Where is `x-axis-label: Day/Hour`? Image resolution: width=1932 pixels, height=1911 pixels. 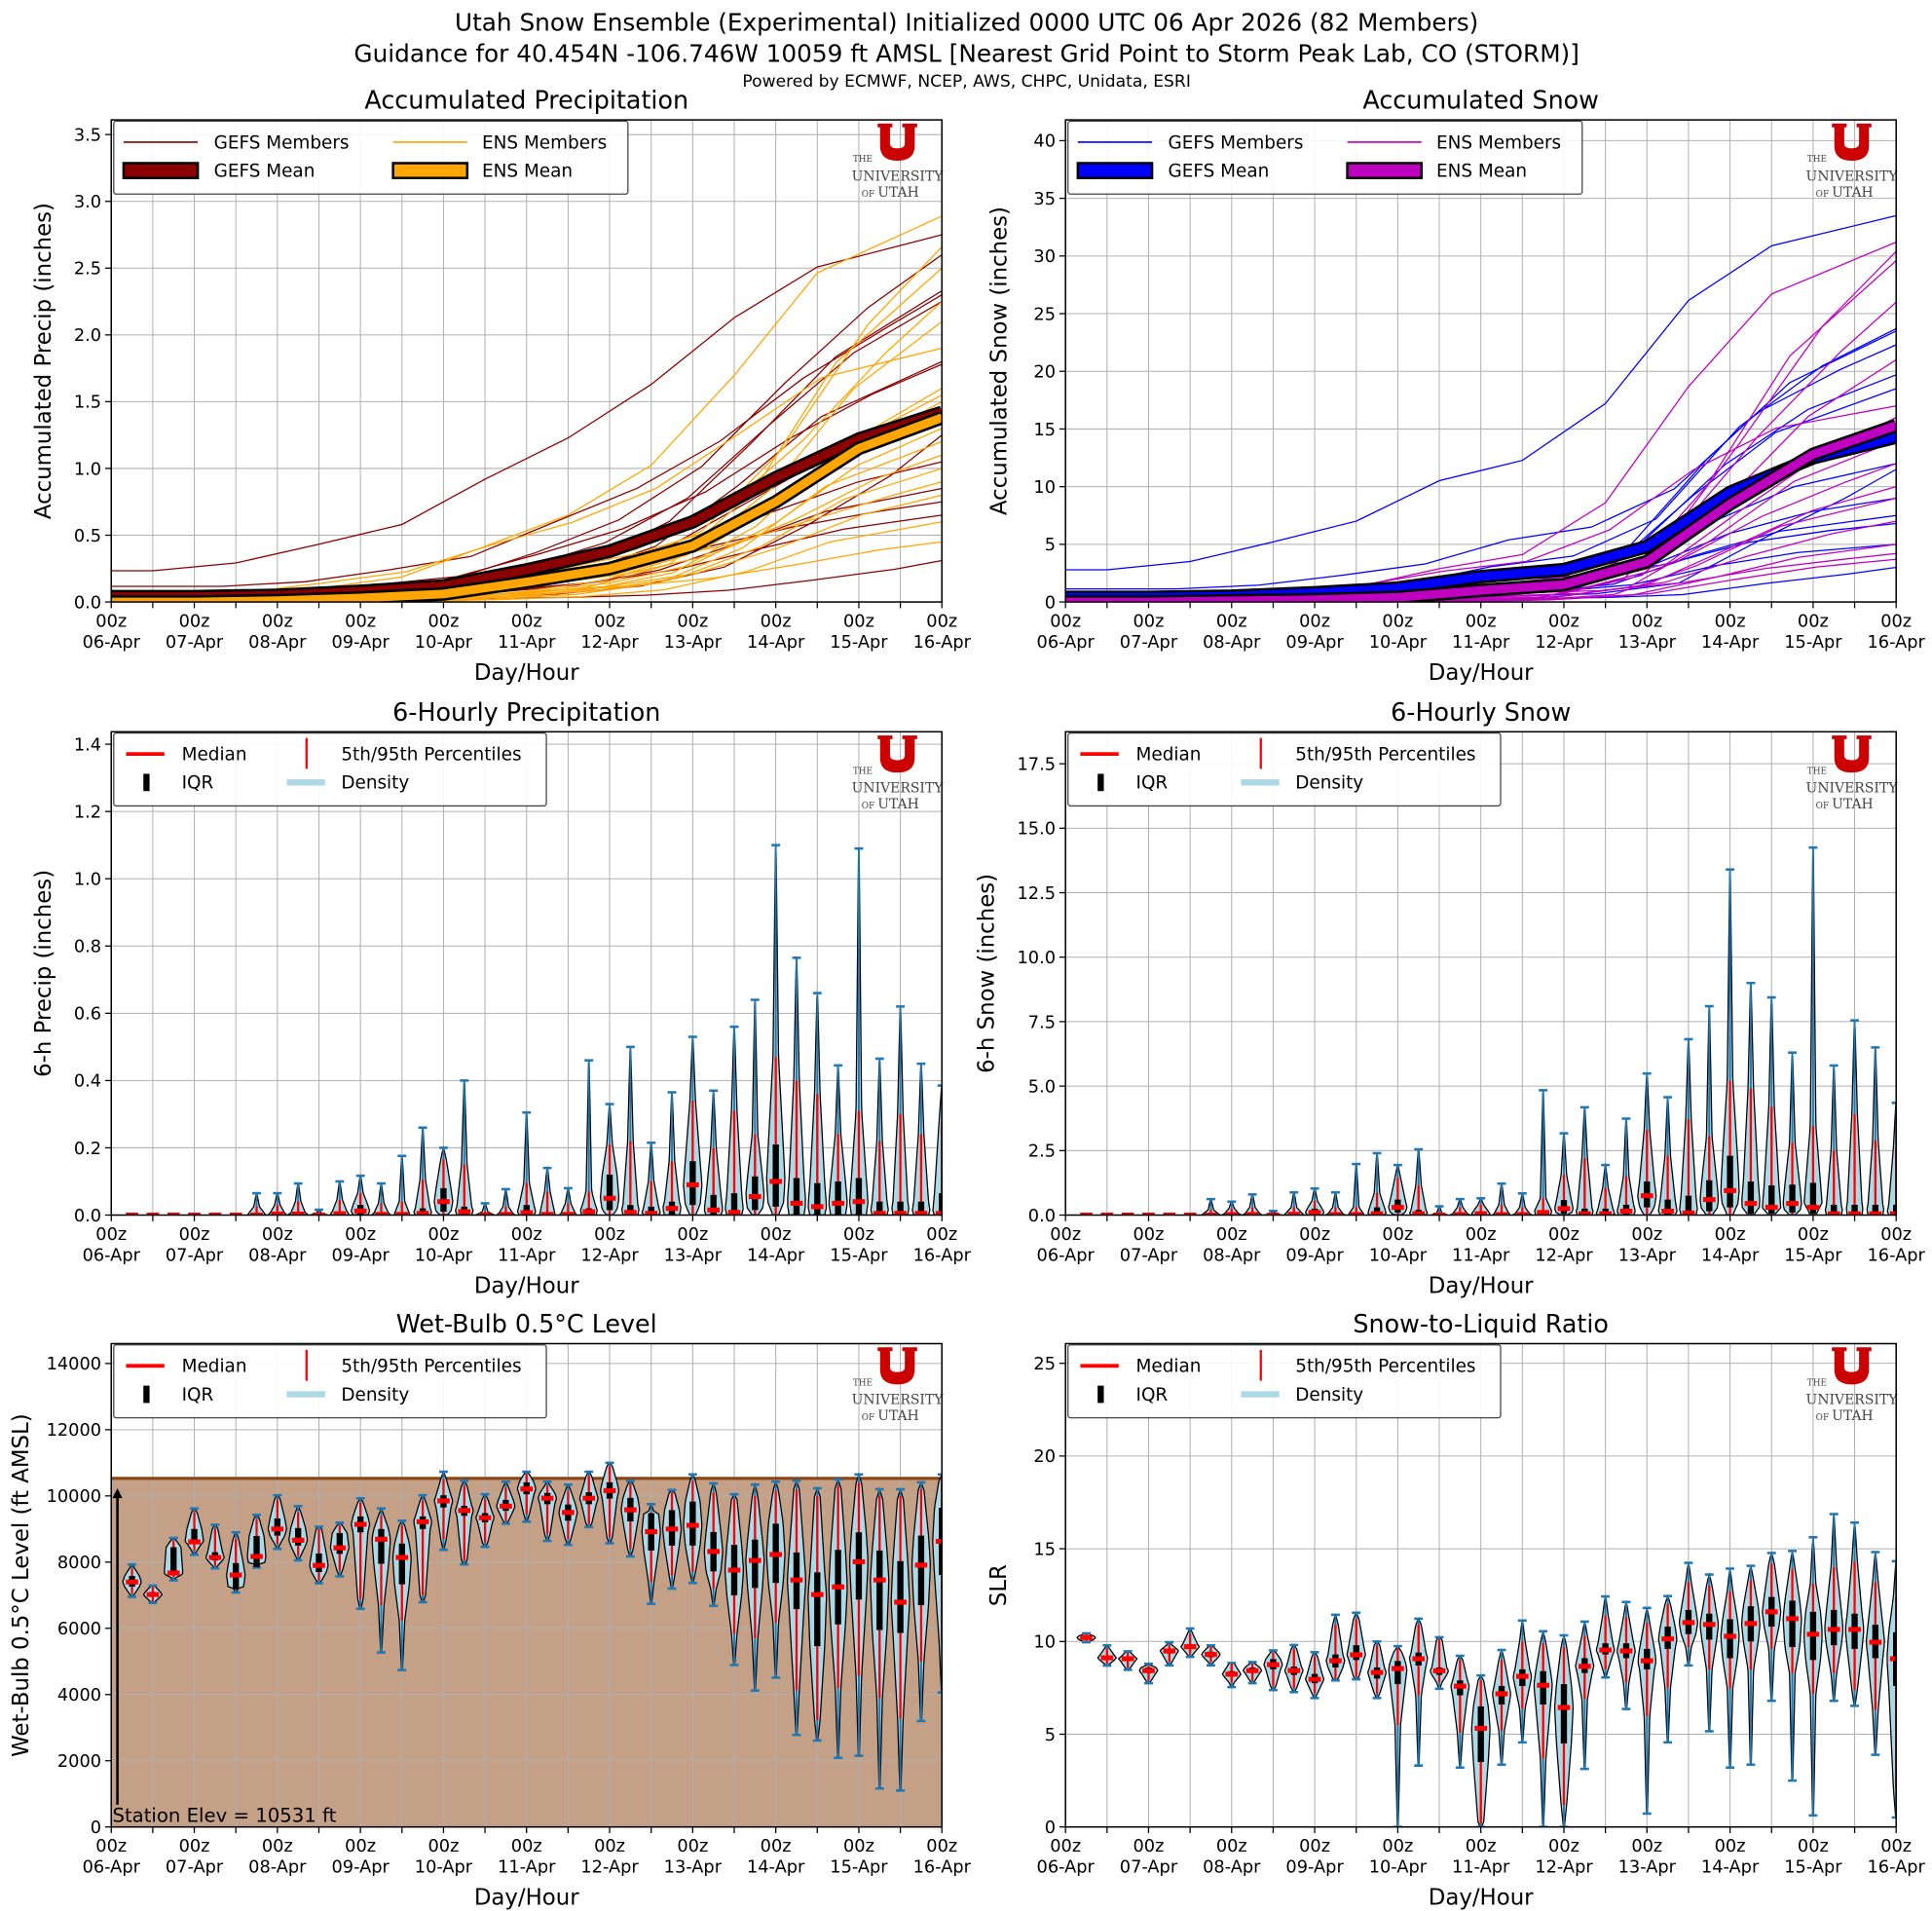 x-axis-label: Day/Hour is located at coordinates (1482, 1286).